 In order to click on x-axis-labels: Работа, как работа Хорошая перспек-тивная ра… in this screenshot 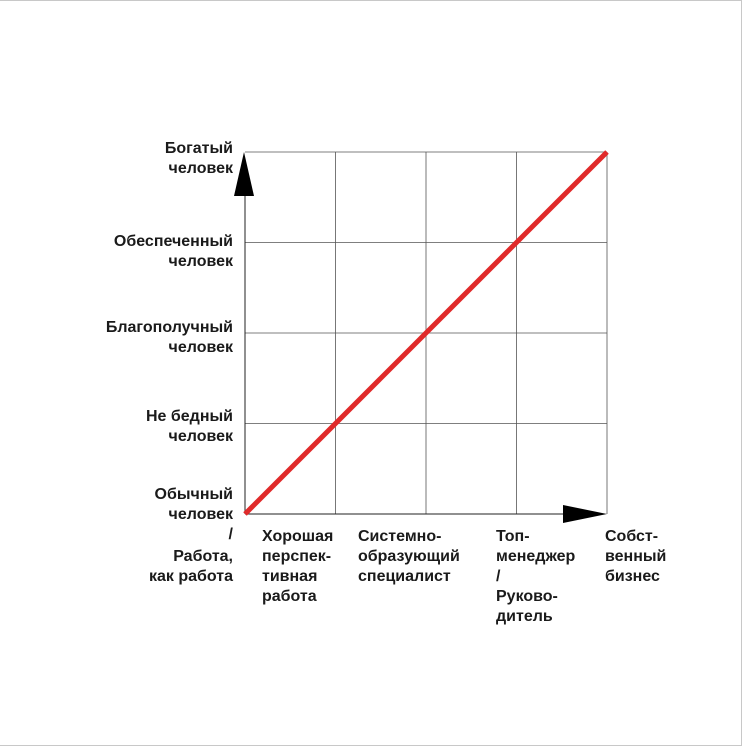, I will do `click(407, 576)`.